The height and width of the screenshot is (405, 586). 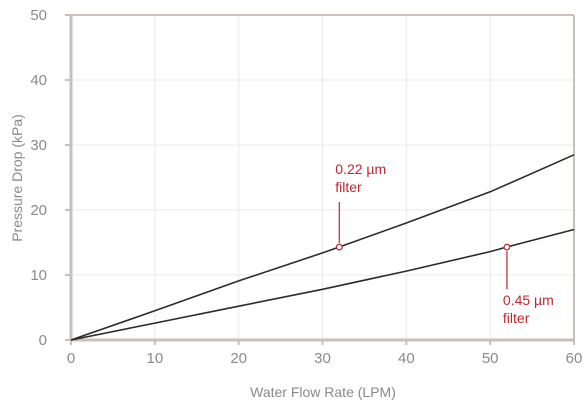 What do you see at coordinates (323, 392) in the screenshot?
I see `x-axis-title: Water Flow Rate (LPM)` at bounding box center [323, 392].